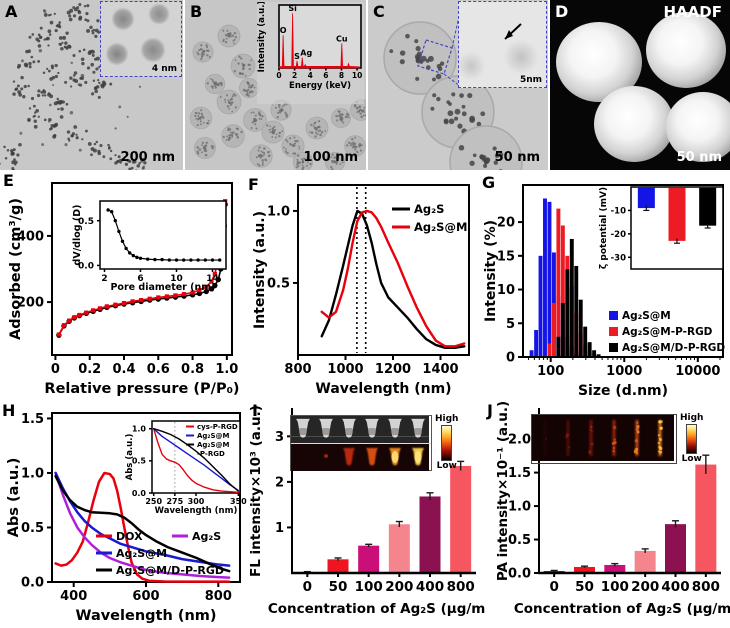  What do you see at coordinates (603, 438) in the screenshot?
I see `pa-streaks-graphic` at bounding box center [603, 438].